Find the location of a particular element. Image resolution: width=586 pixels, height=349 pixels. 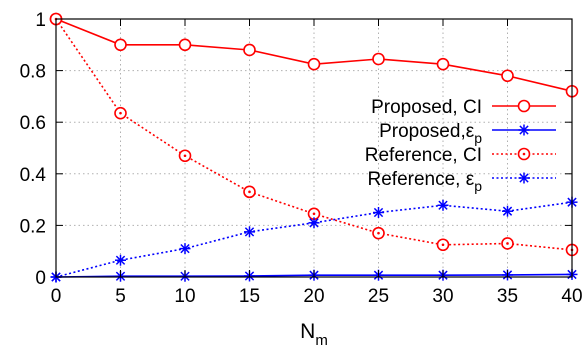

legend-entry: Proposed,εp is located at coordinates (467, 133).